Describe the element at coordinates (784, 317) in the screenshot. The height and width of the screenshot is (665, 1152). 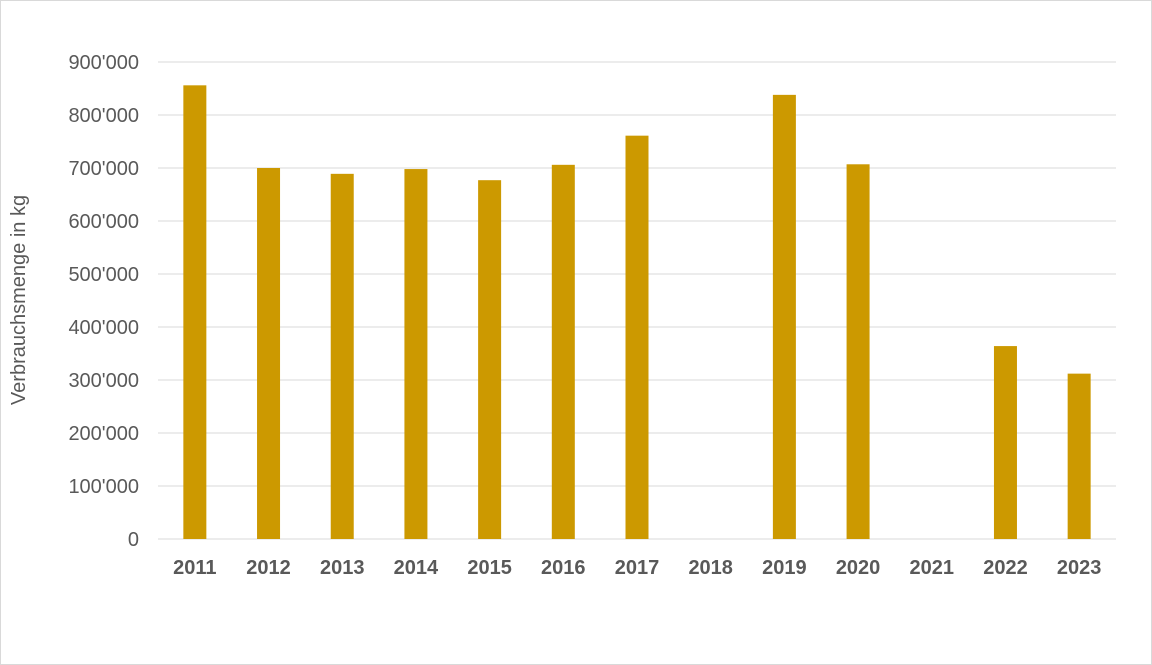
I see `bar-2019` at that location.